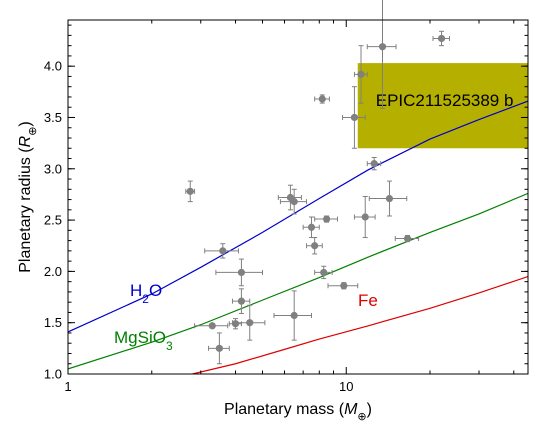 This screenshot has height=432, width=549. I want to click on x-axis-label-subscript: ⊕, so click(361, 417).